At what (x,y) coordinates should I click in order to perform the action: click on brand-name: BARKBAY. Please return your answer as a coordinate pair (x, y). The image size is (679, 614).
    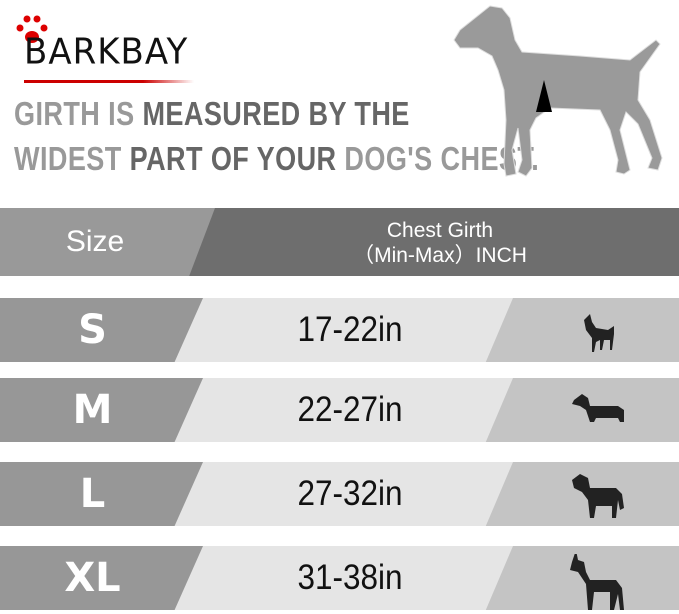
    Looking at the image, I should click on (106, 52).